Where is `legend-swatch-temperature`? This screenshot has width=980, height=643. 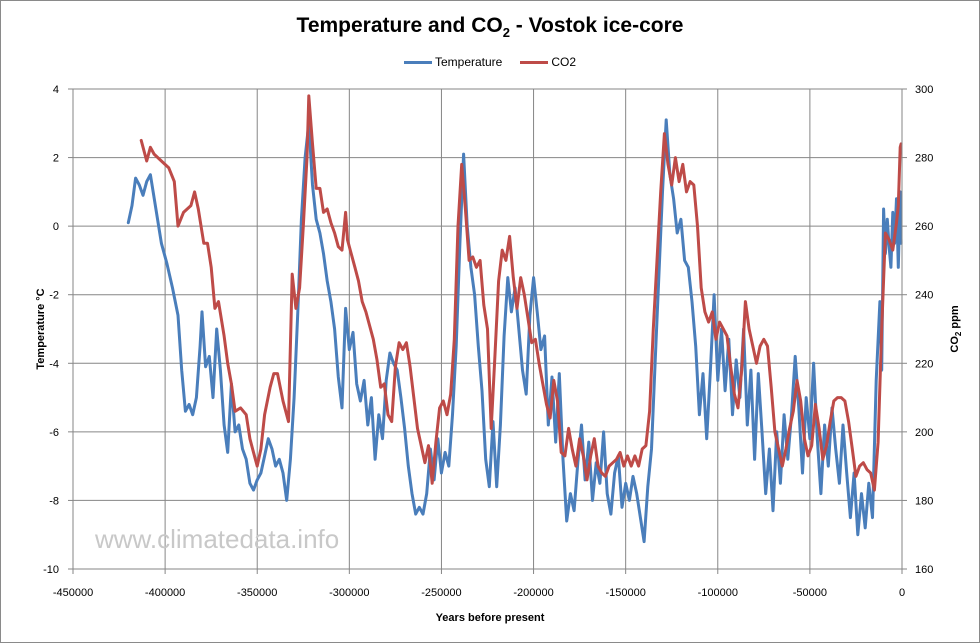
legend-swatch-temperature is located at coordinates (417, 62).